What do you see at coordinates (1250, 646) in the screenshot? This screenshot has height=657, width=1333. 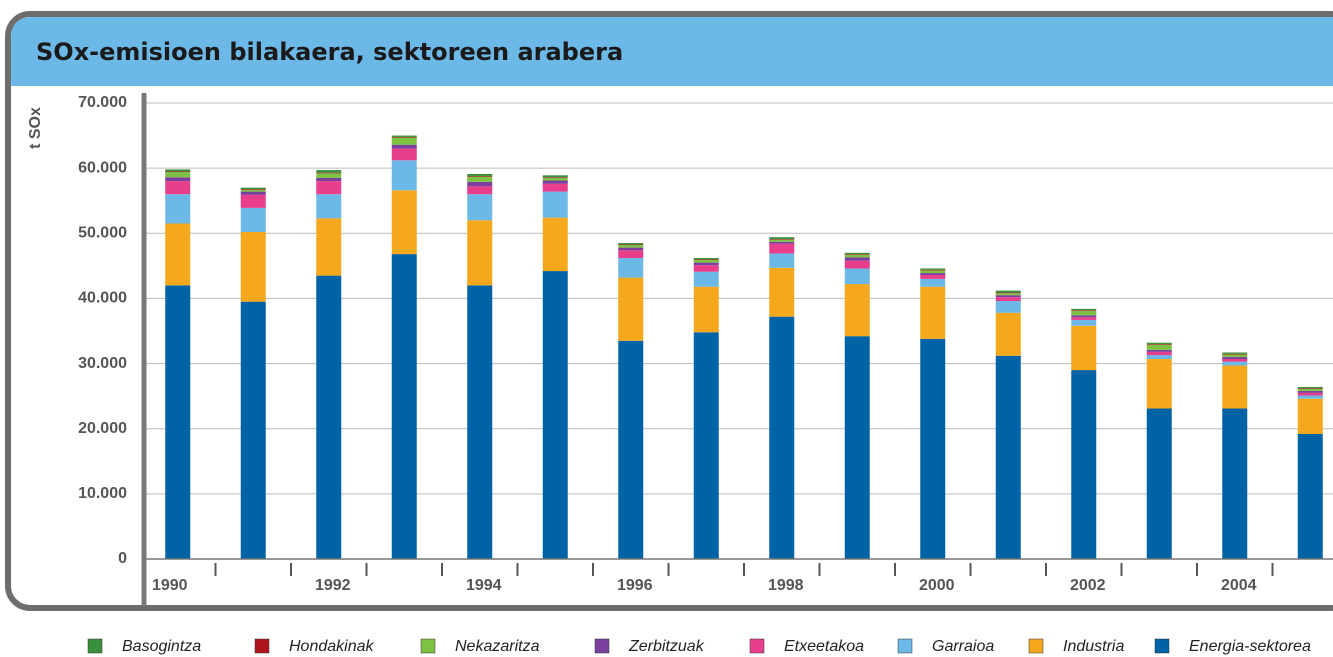 I see `legend-label: Energia-sektorea` at bounding box center [1250, 646].